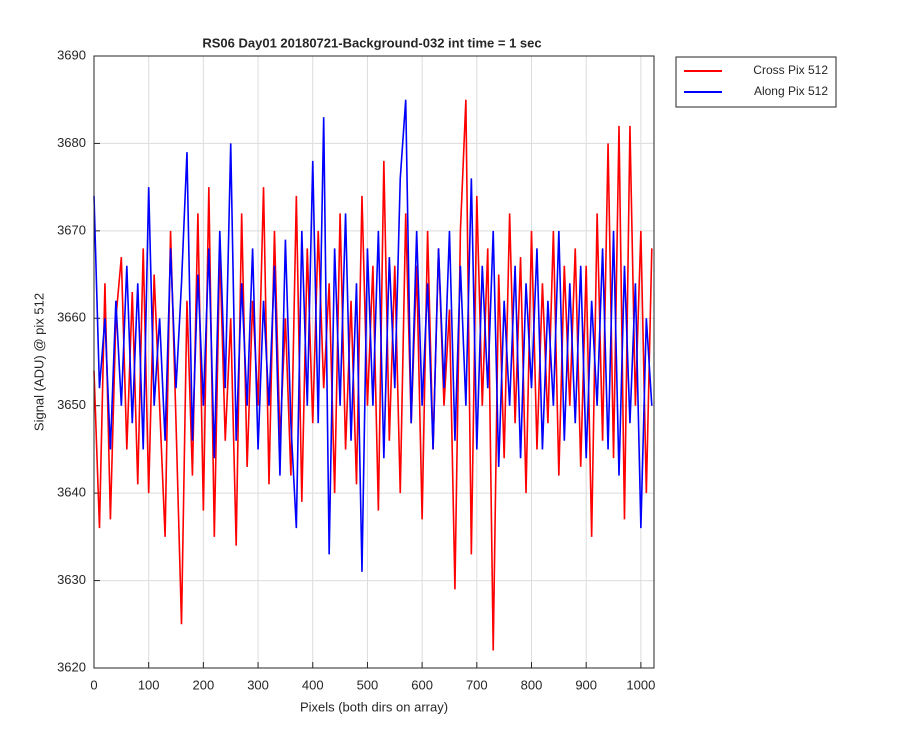 The width and height of the screenshot is (900, 755). Describe the element at coordinates (93, 684) in the screenshot. I see `x-tick-label: 0` at that location.